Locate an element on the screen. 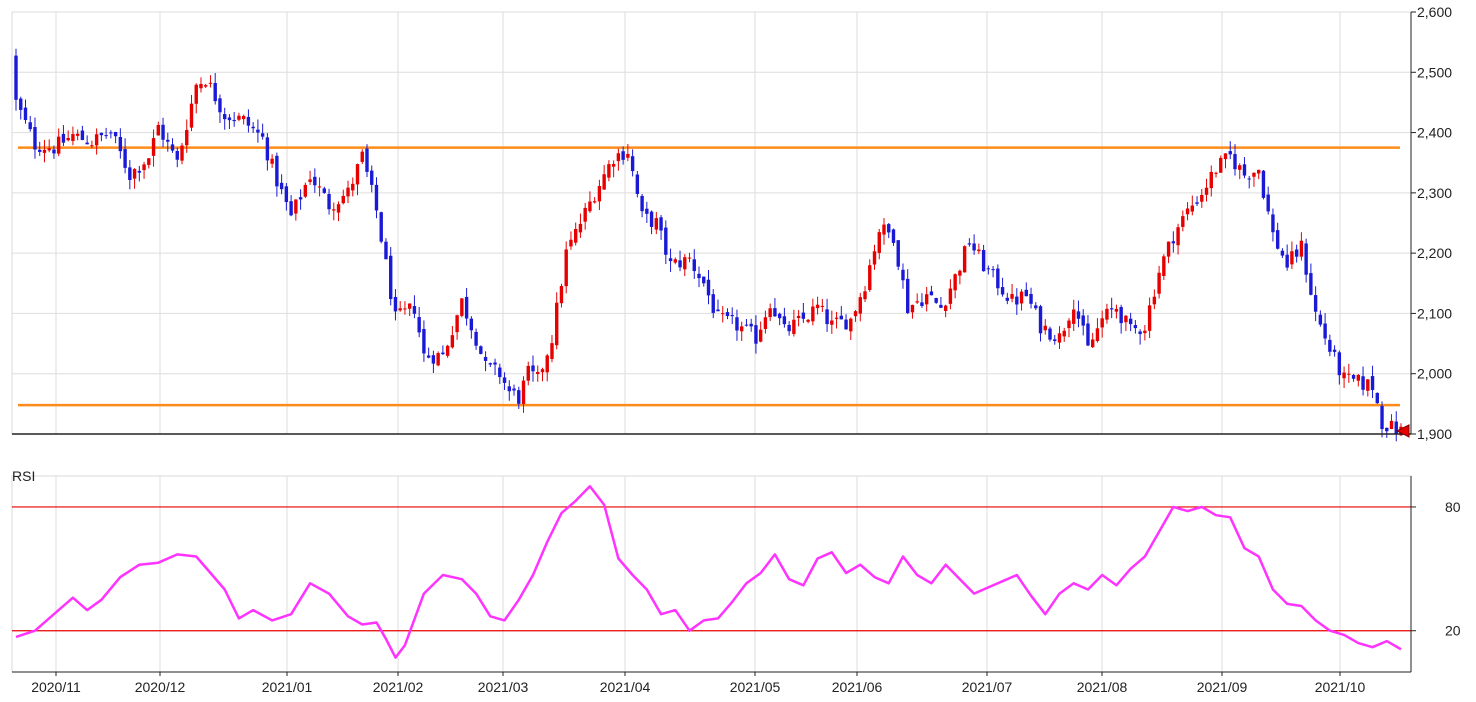 The height and width of the screenshot is (702, 1476). rsi-tick-label: 20 is located at coordinates (1453, 631).